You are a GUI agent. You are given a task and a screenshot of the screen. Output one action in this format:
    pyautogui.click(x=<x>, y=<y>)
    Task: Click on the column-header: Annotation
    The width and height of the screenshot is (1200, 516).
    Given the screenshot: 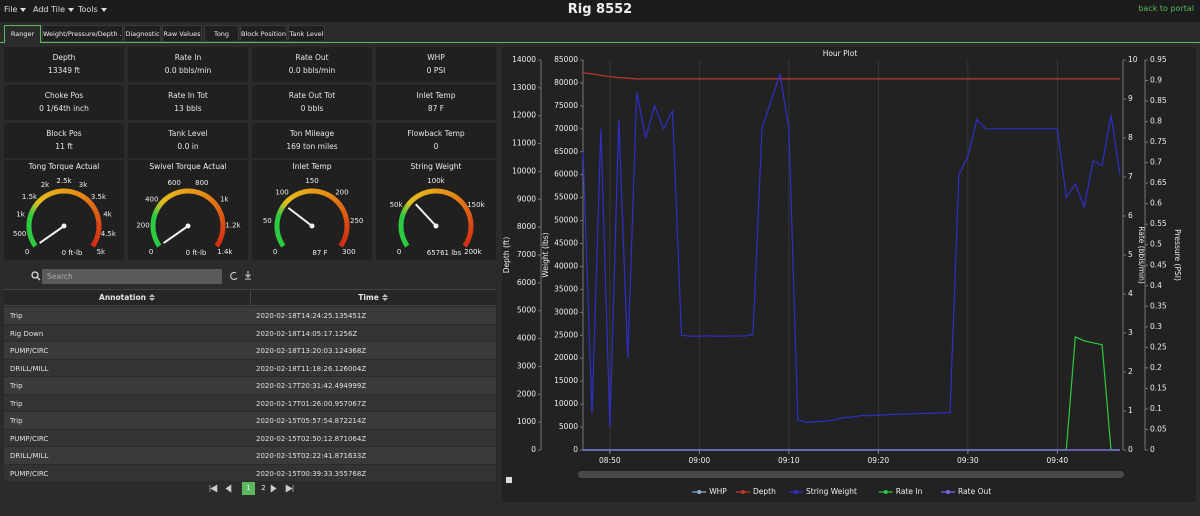 What is the action you would take?
    pyautogui.click(x=127, y=297)
    